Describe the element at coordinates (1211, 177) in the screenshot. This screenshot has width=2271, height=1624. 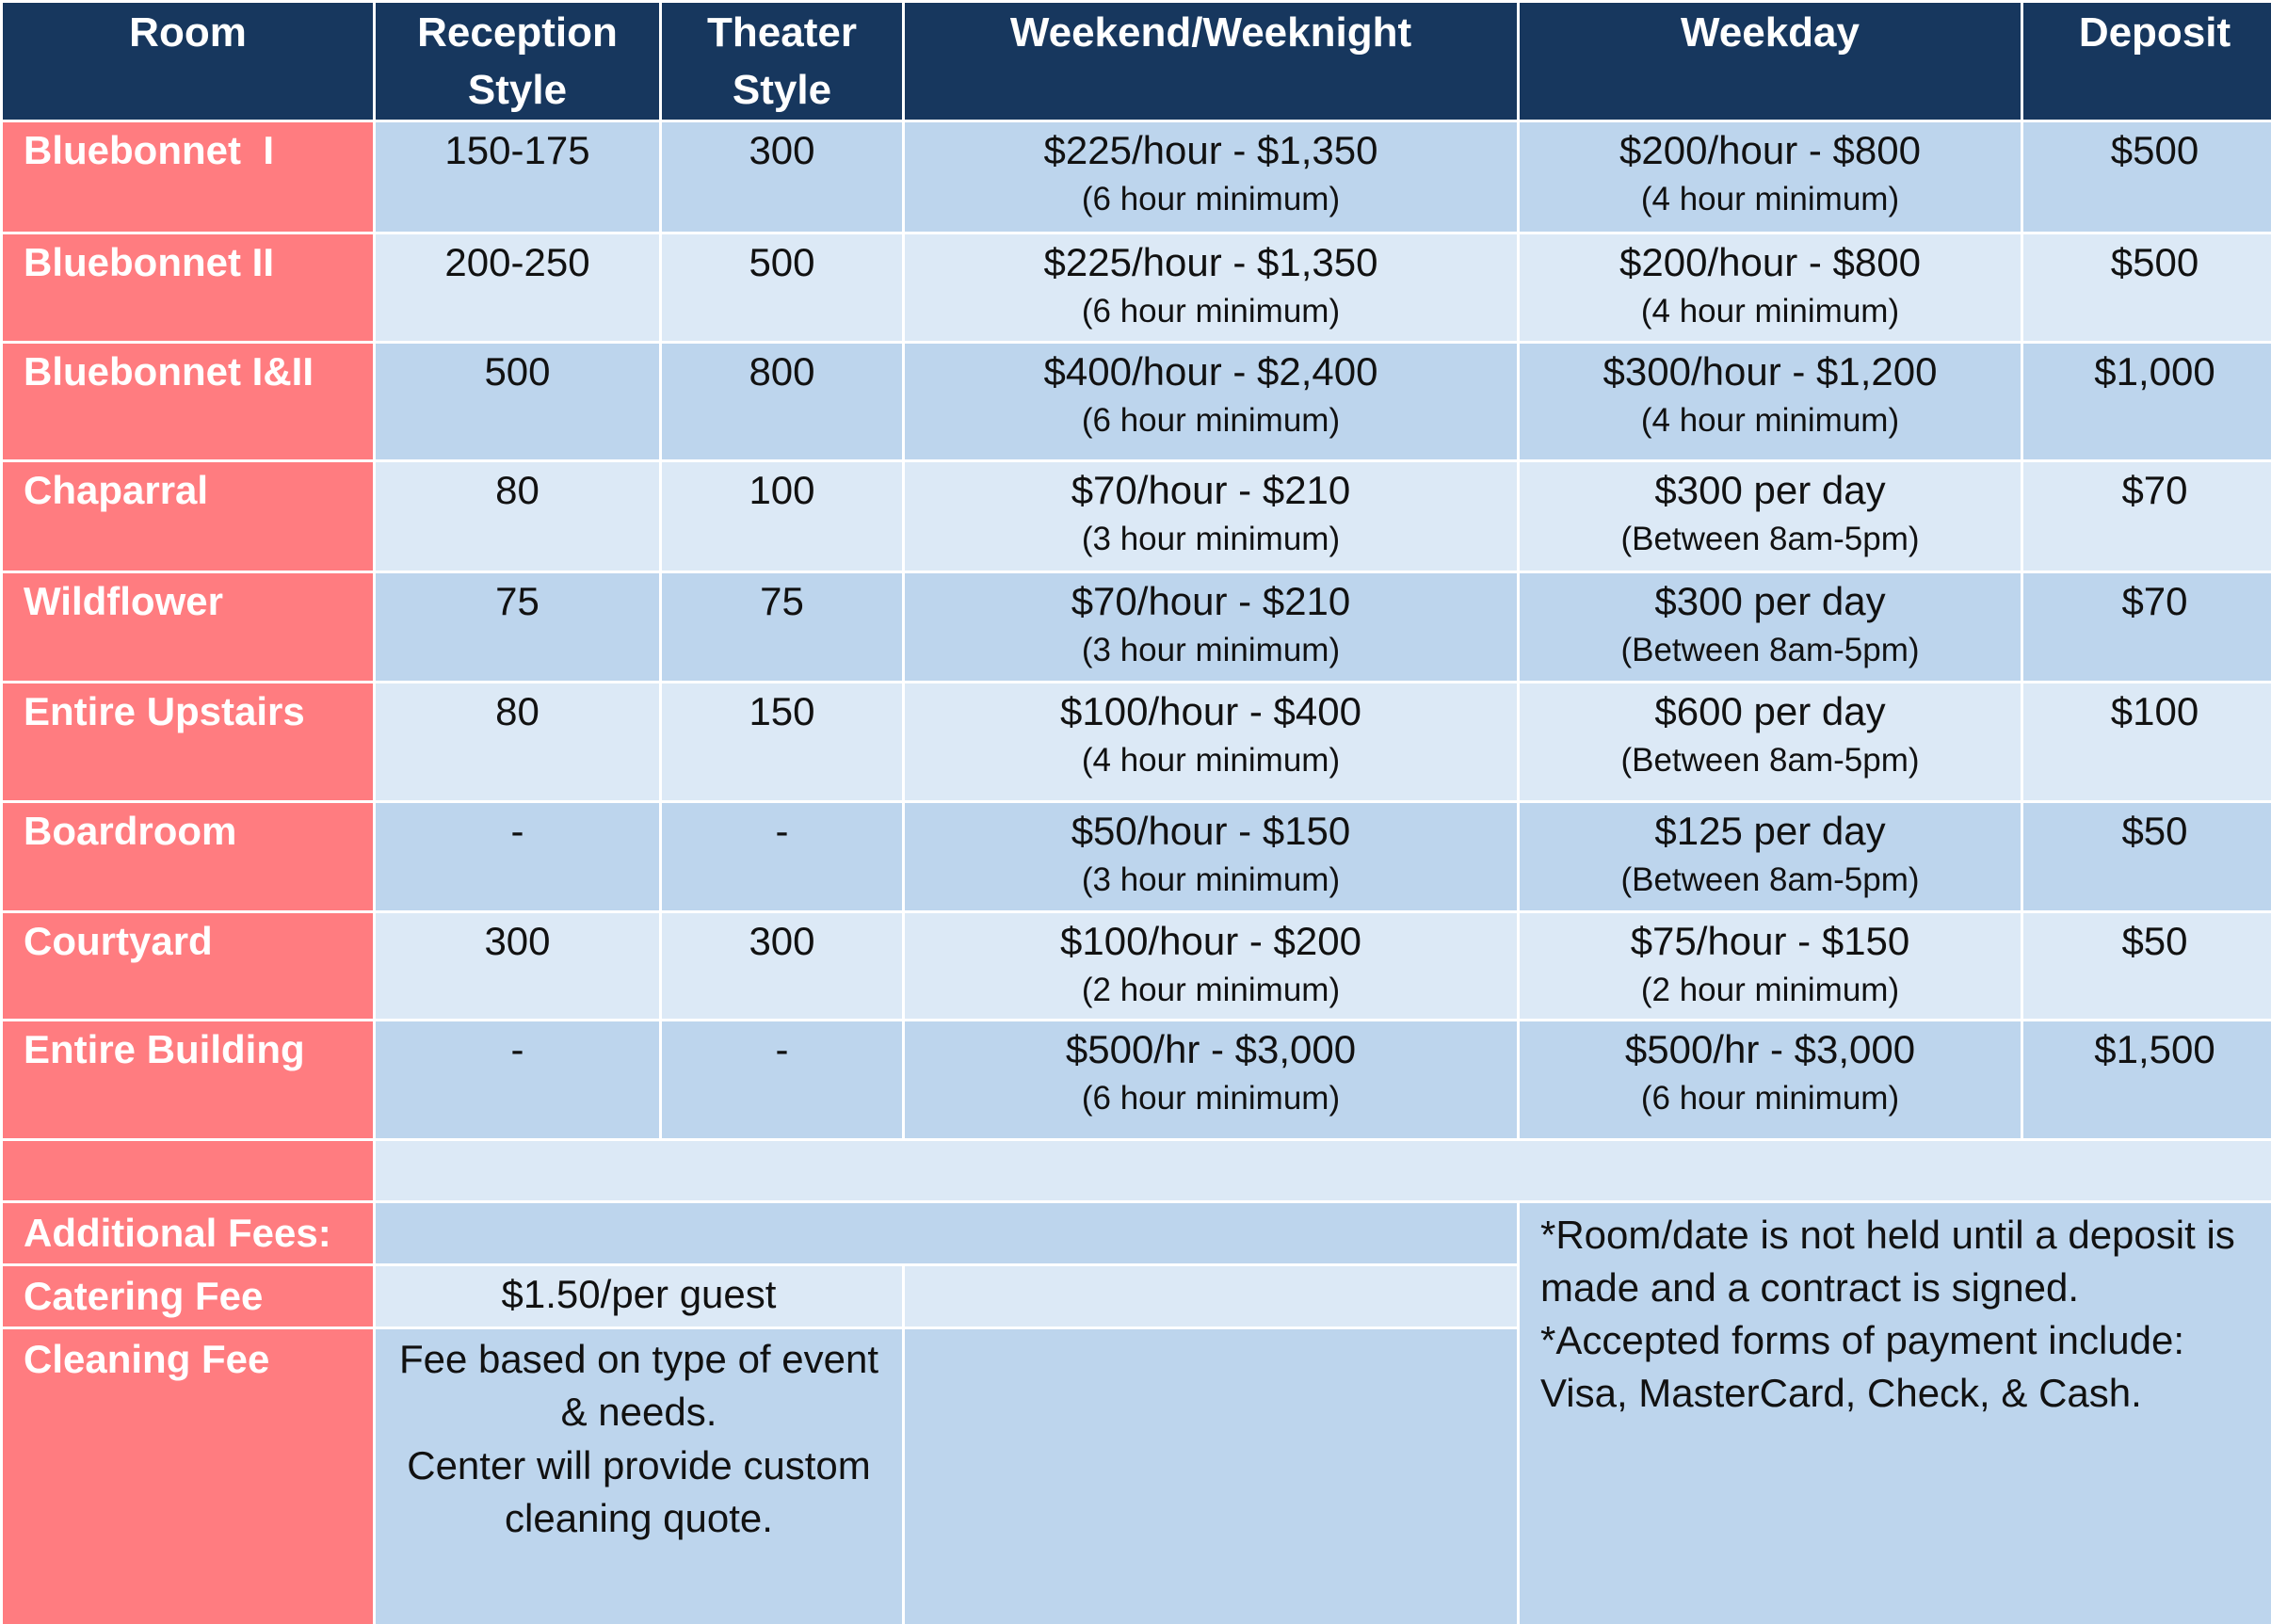
I see `weekend-rate: $225/hour - $1,350 (6 hour minimum)` at that location.